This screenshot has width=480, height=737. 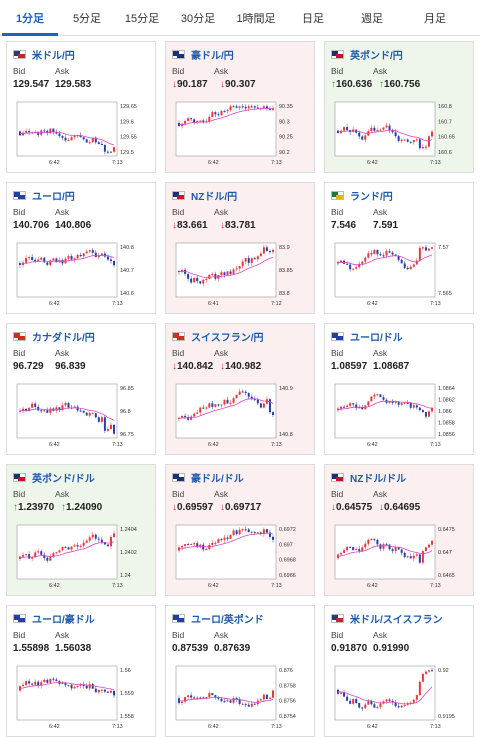 I want to click on x-tick-label: 6:41, so click(x=213, y=304).